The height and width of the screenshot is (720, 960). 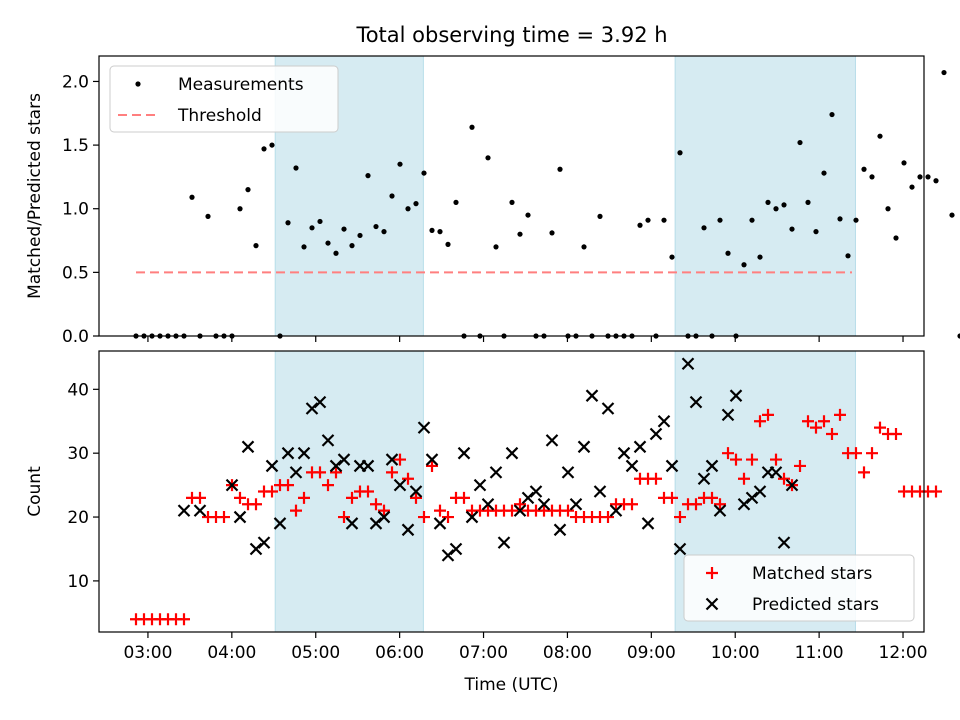 What do you see at coordinates (75, 210) in the screenshot?
I see `y-tick-label: 1.0` at bounding box center [75, 210].